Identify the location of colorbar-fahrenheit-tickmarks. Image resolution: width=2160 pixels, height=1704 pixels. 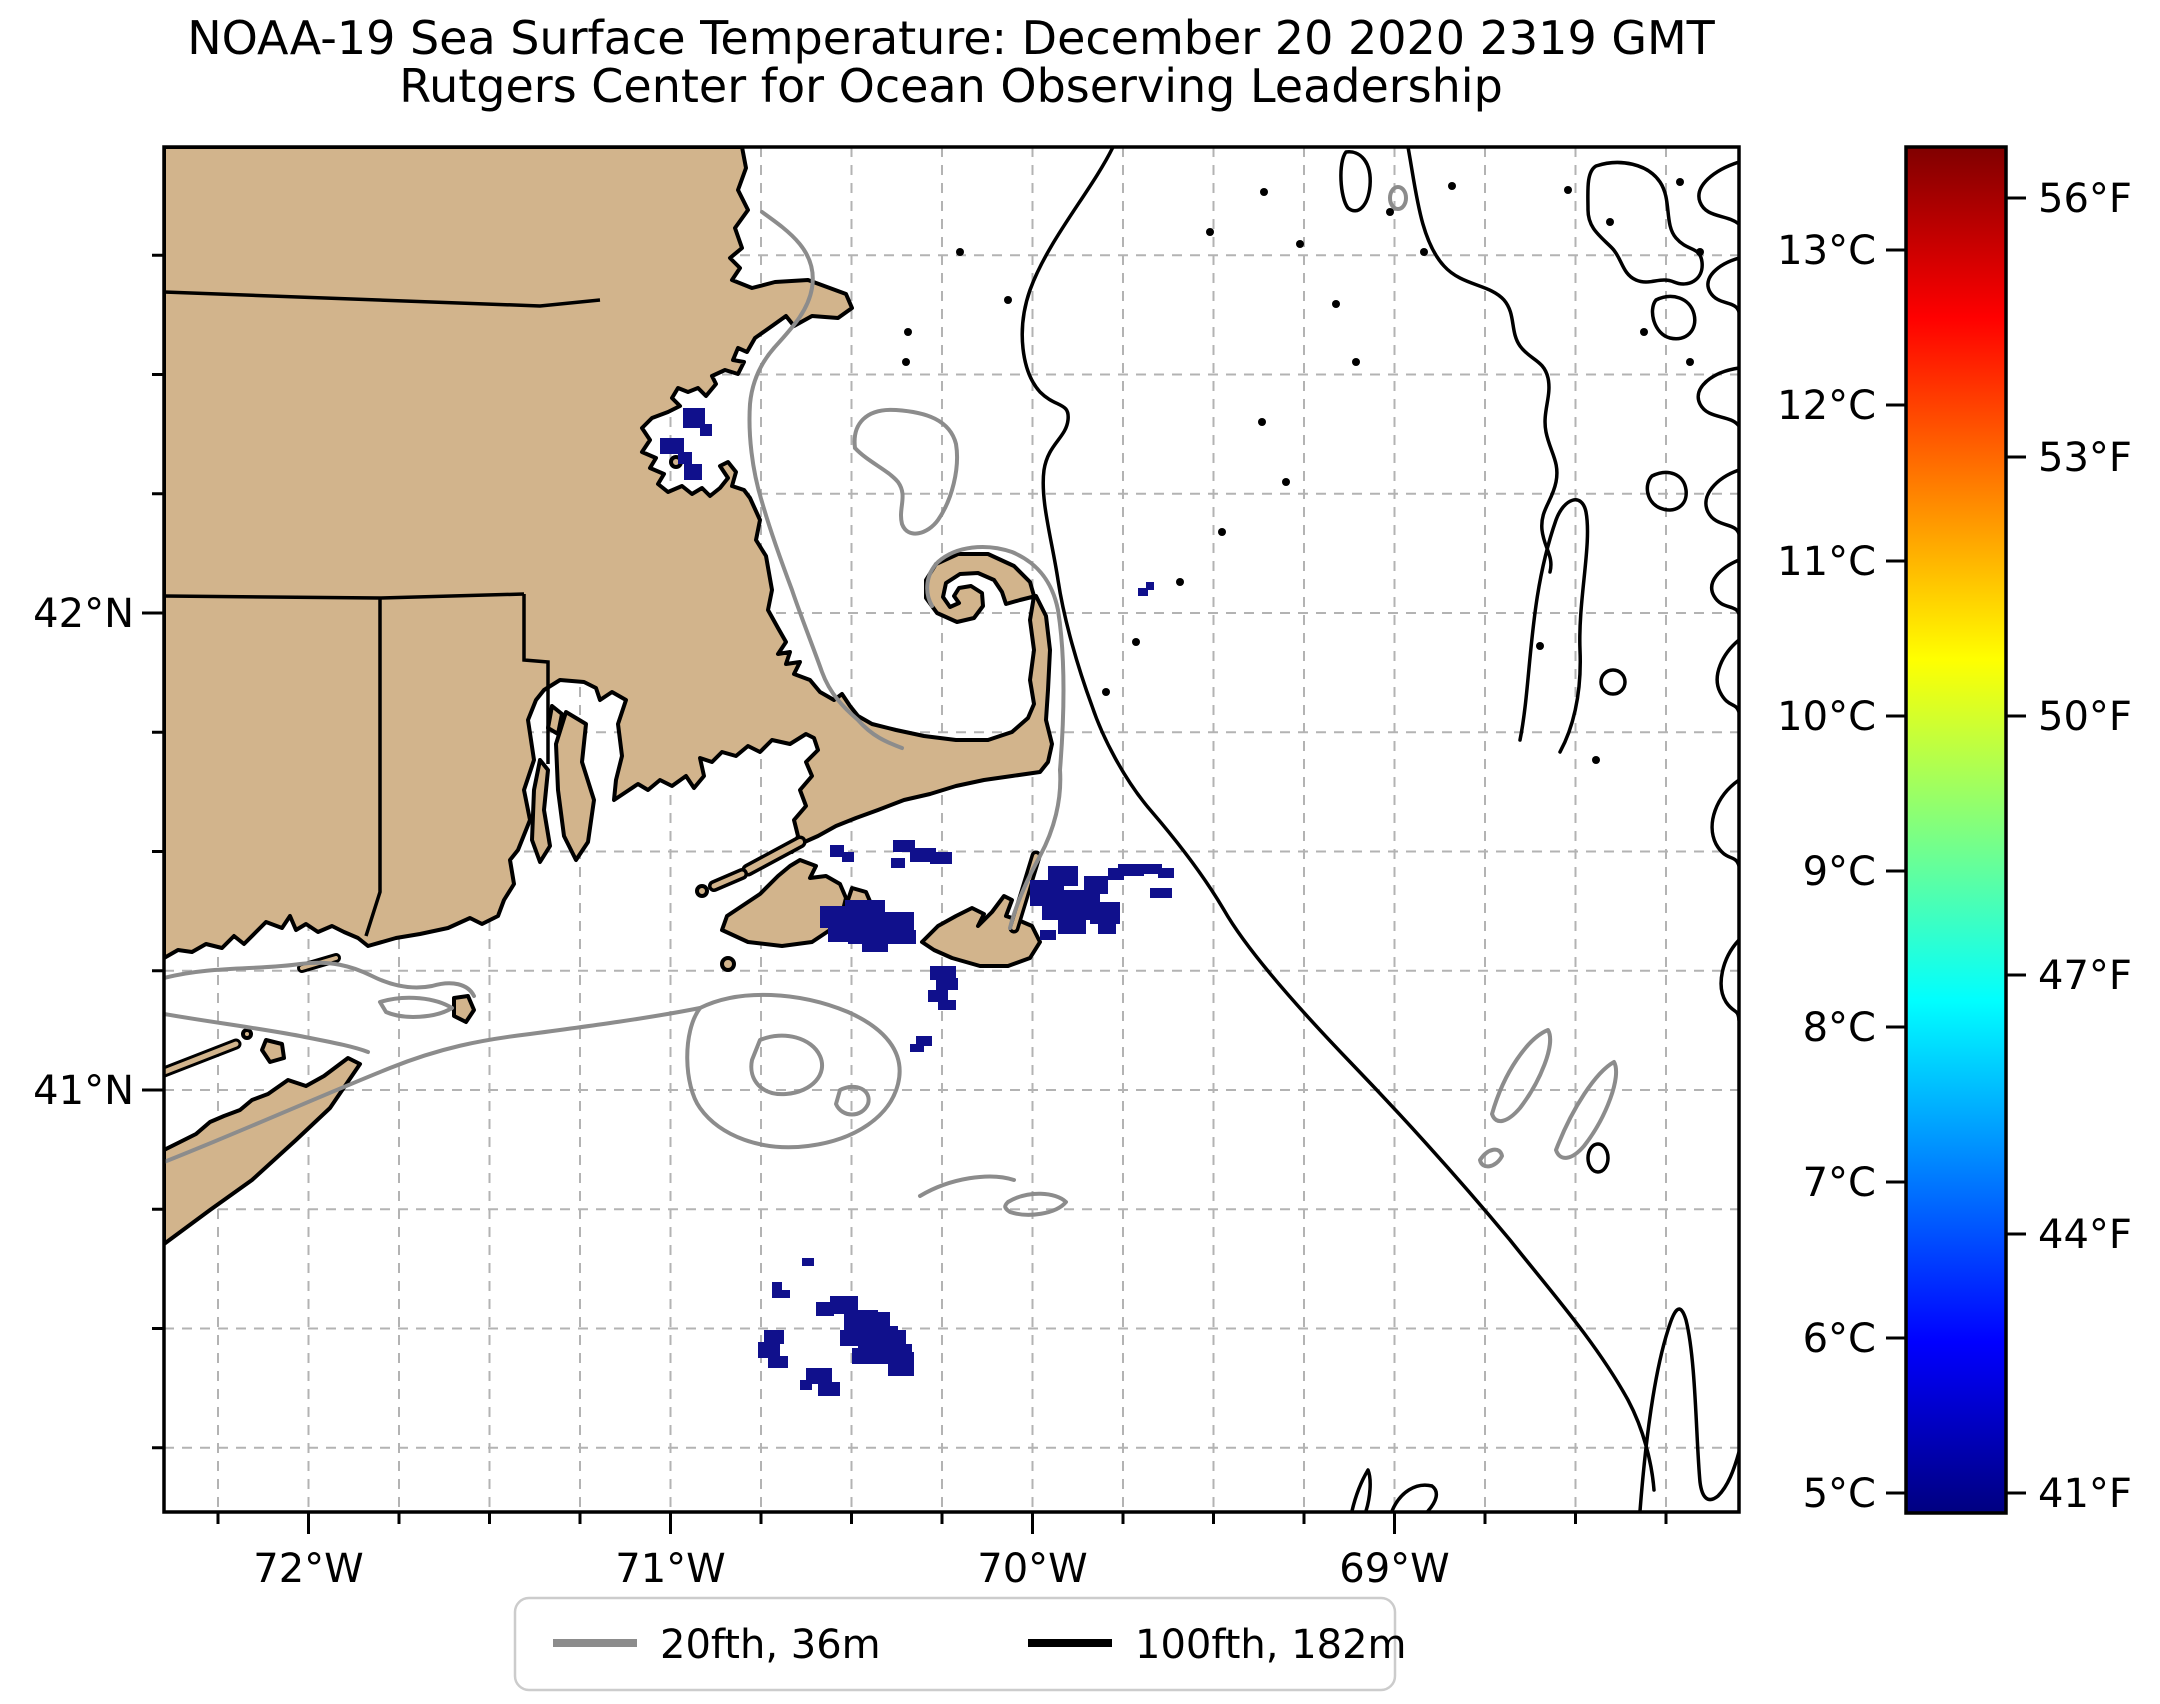
(2016, 845).